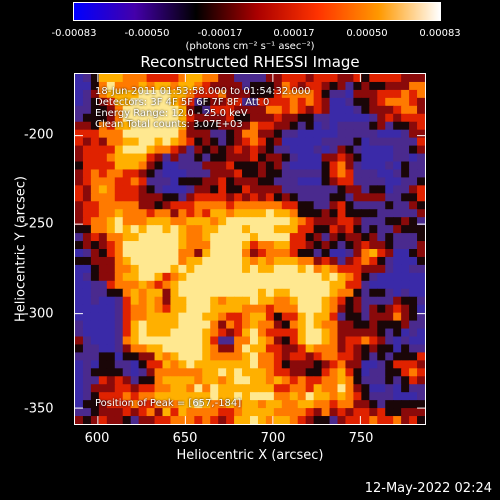 Image resolution: width=500 pixels, height=500 pixels. What do you see at coordinates (185, 438) in the screenshot?
I see `x-tick-label: 650` at bounding box center [185, 438].